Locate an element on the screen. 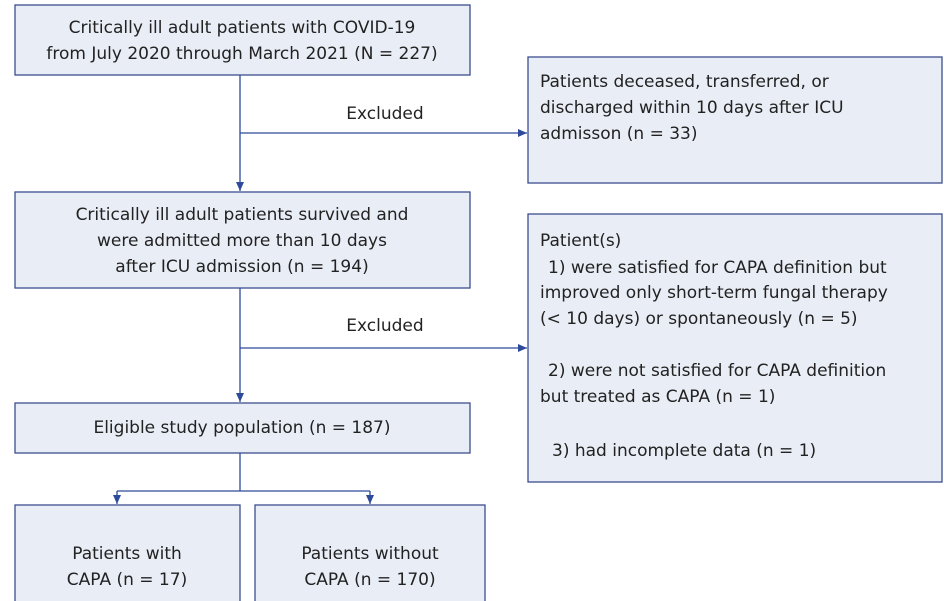 The width and height of the screenshot is (944, 601). node-text: were admitted more than 10 days is located at coordinates (242, 241).